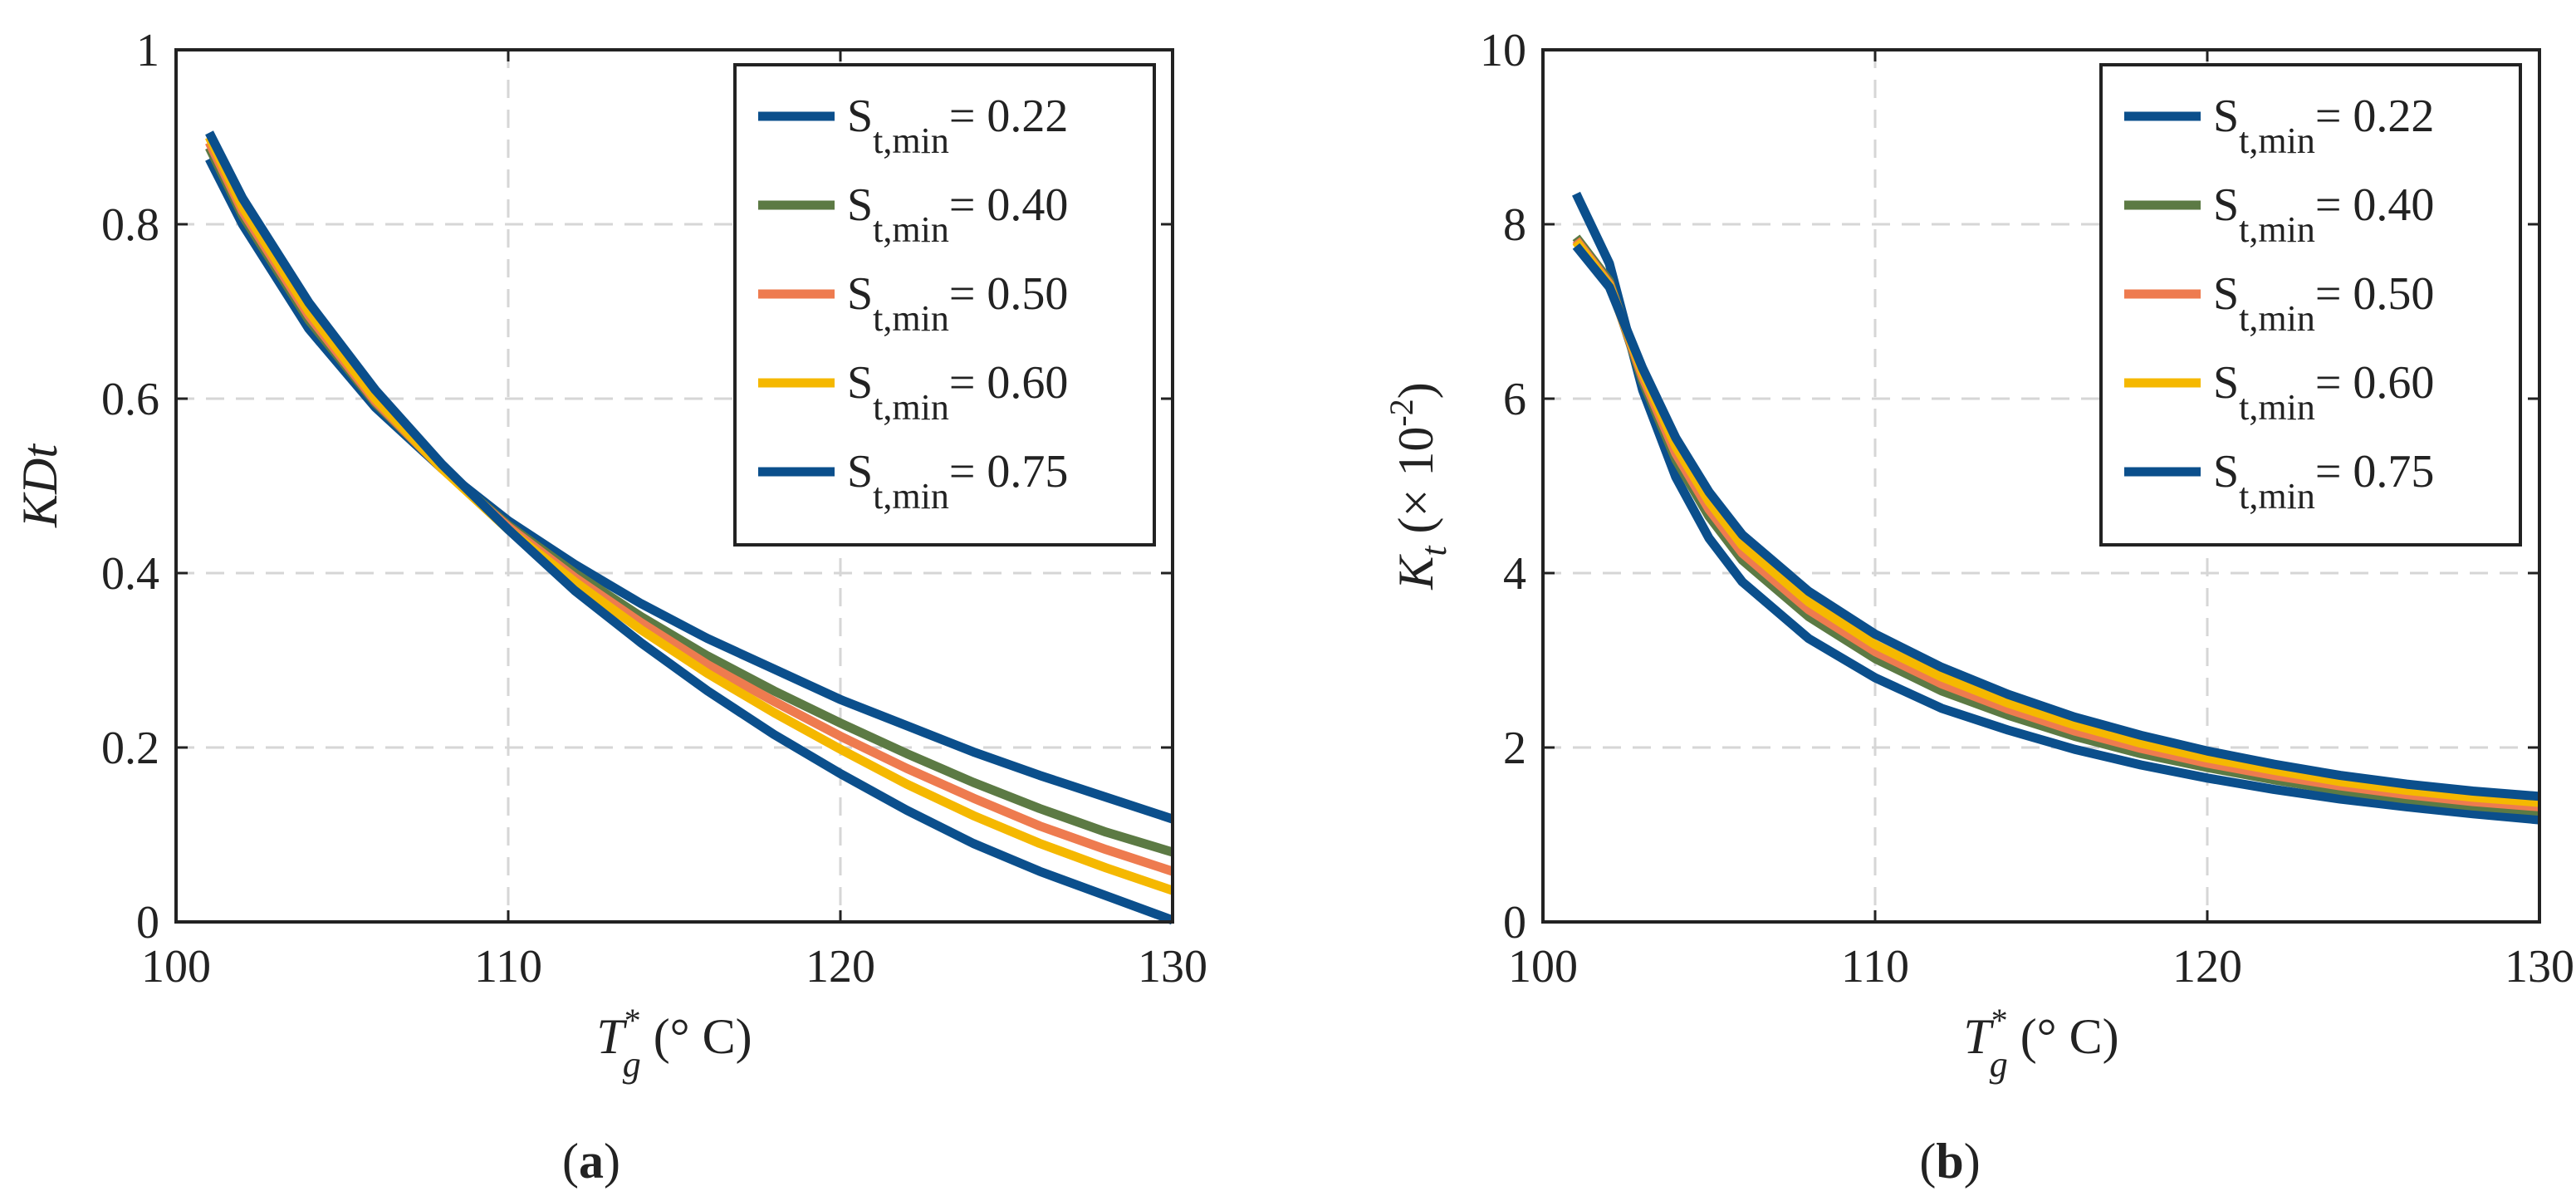 This screenshot has width=2576, height=1196. I want to click on y-tick-label: 0.4, so click(130, 574).